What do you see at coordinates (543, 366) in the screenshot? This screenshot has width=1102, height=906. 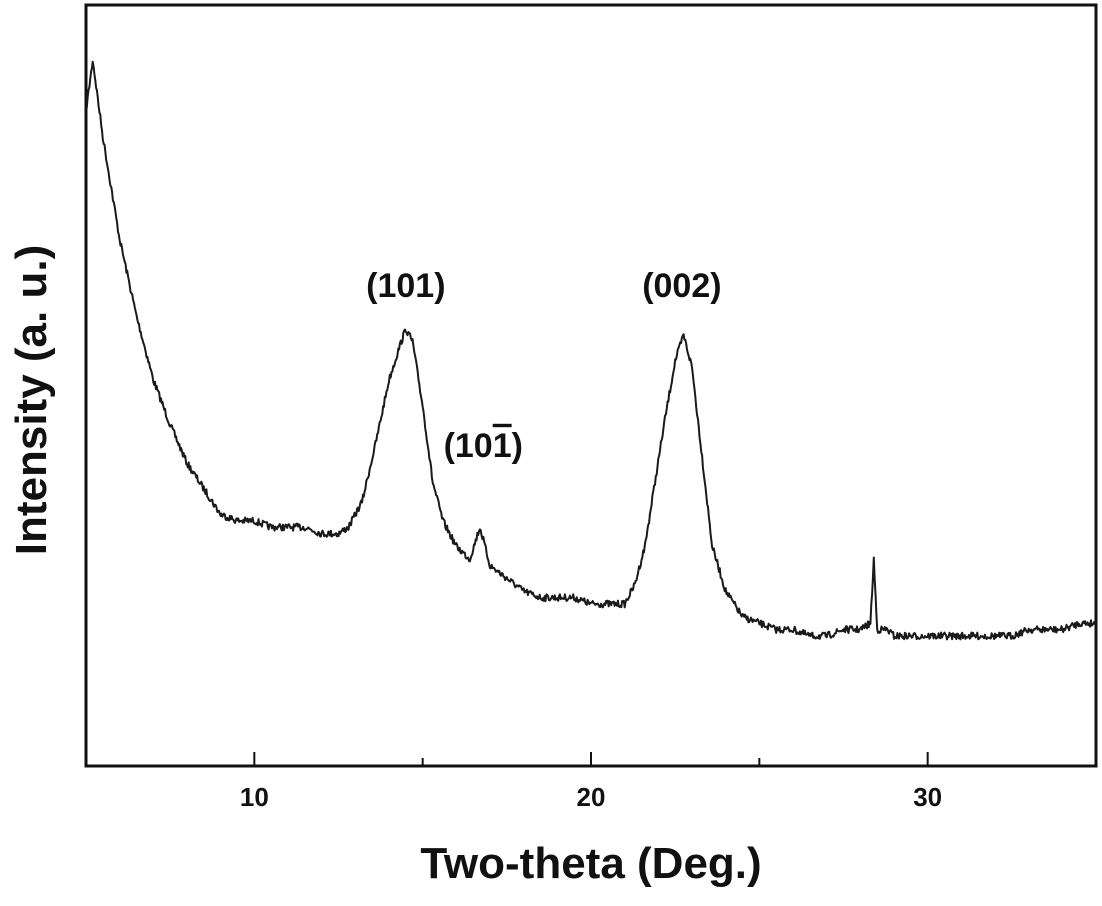 I see `peak-labels: (101) (101) (002)` at bounding box center [543, 366].